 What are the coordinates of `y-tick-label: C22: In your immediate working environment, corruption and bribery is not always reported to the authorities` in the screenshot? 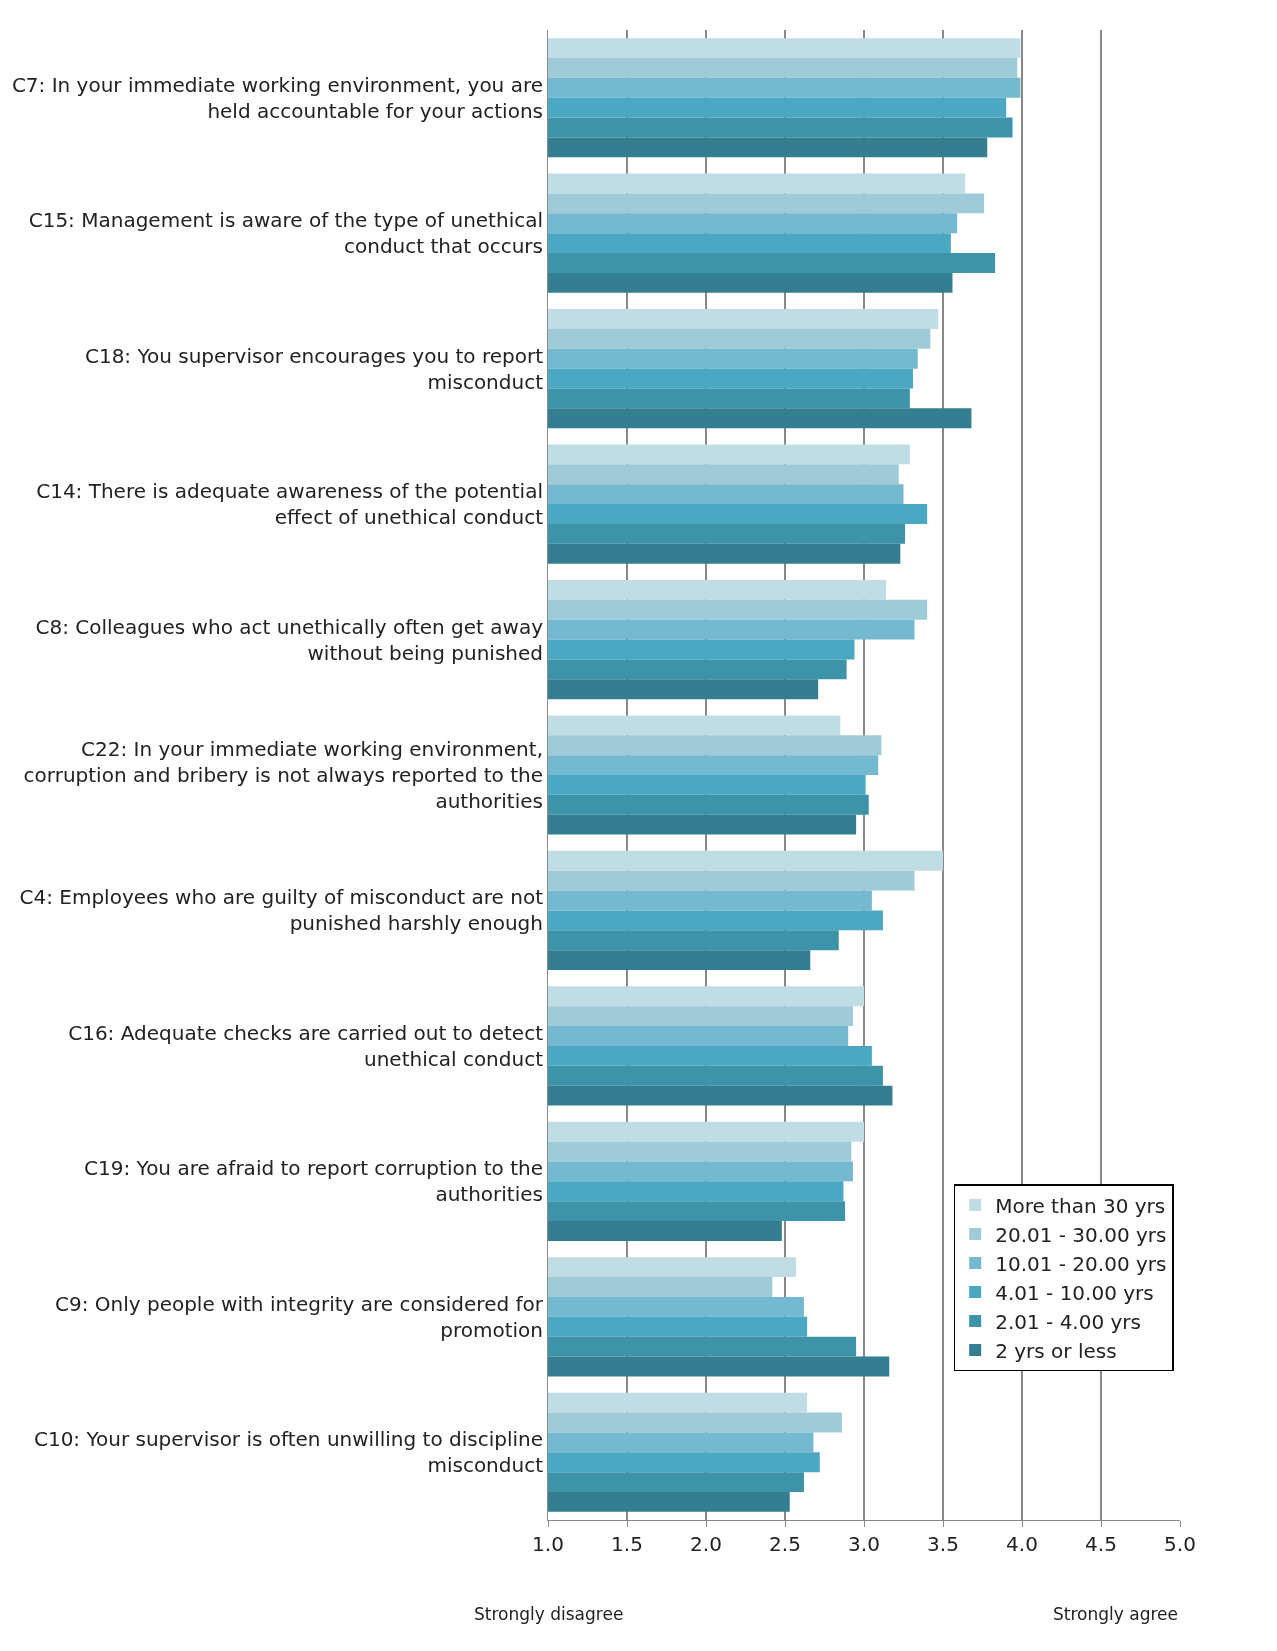 It's located at (283, 775).